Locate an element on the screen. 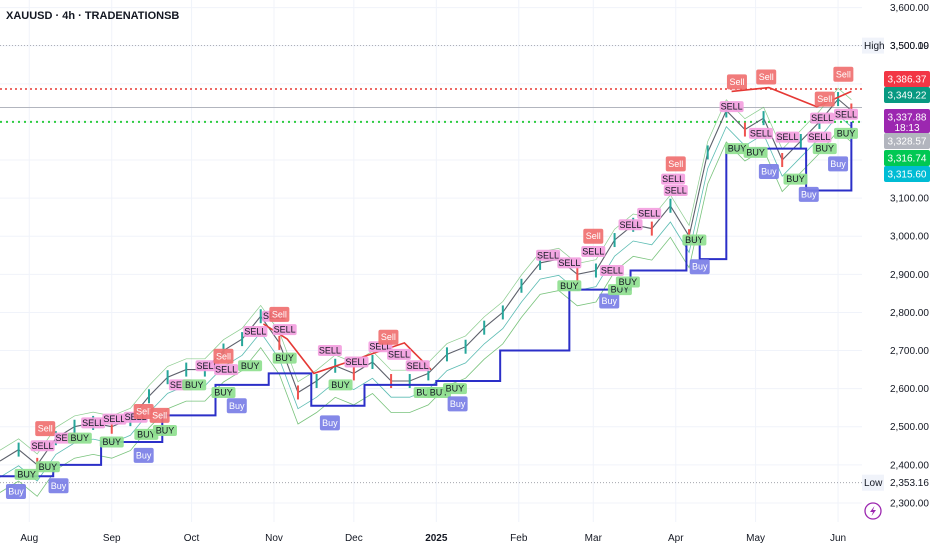 This screenshot has height=550, width=932. x-tick-label: May is located at coordinates (755, 538).